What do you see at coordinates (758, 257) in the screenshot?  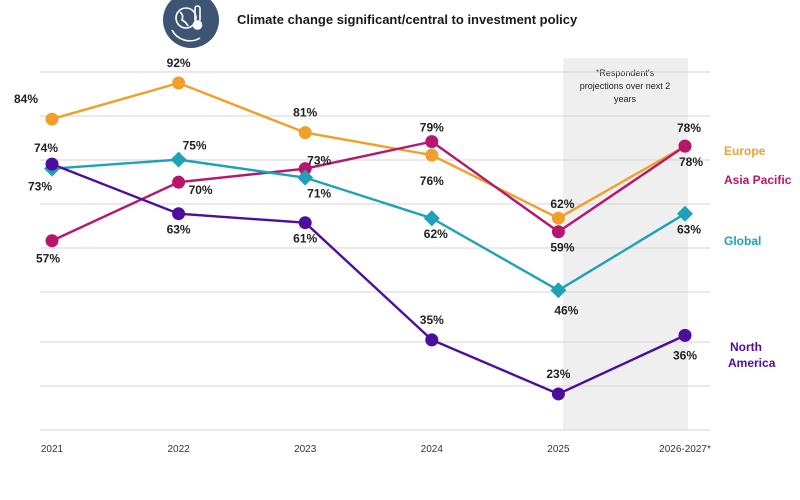 I see `legend: Europe Asia Pacific Global North America` at bounding box center [758, 257].